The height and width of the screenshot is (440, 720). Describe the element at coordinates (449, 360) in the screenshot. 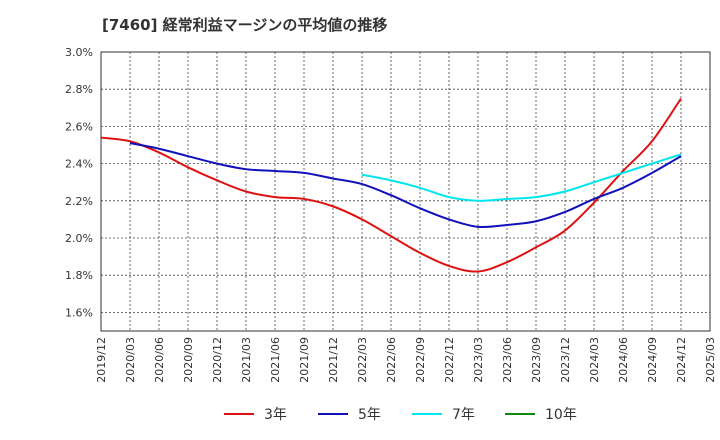

I see `x-tick-label: 2022/12` at that location.